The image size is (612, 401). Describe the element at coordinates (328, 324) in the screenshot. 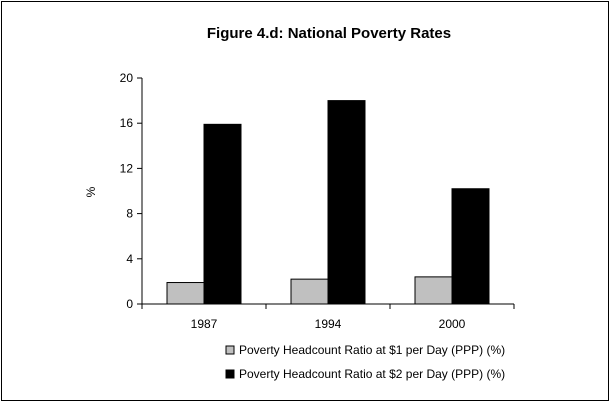

I see `x-tick-label: 1994` at that location.